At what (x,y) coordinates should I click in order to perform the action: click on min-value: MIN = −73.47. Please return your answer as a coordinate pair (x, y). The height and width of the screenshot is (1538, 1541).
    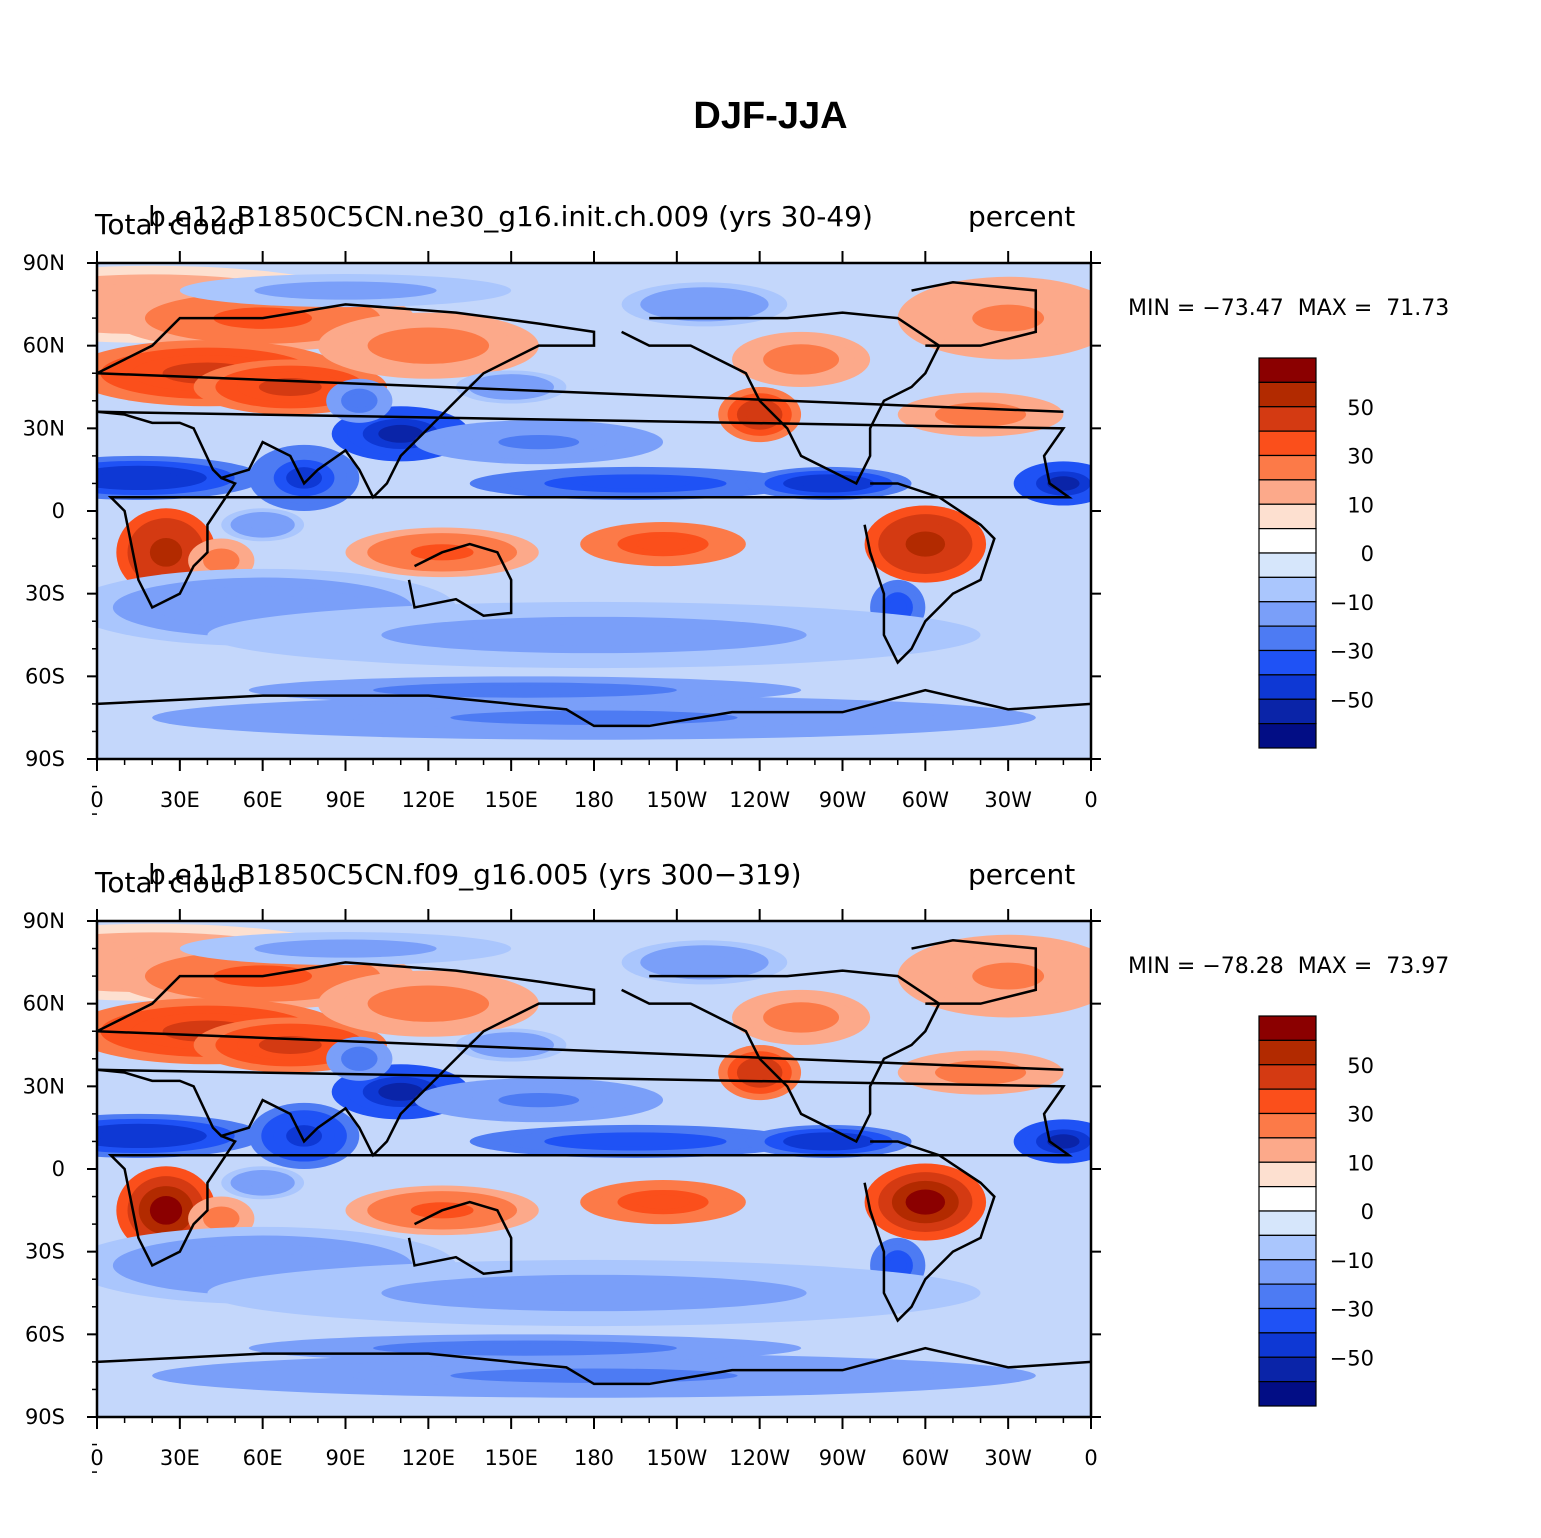
    Looking at the image, I should click on (1206, 308).